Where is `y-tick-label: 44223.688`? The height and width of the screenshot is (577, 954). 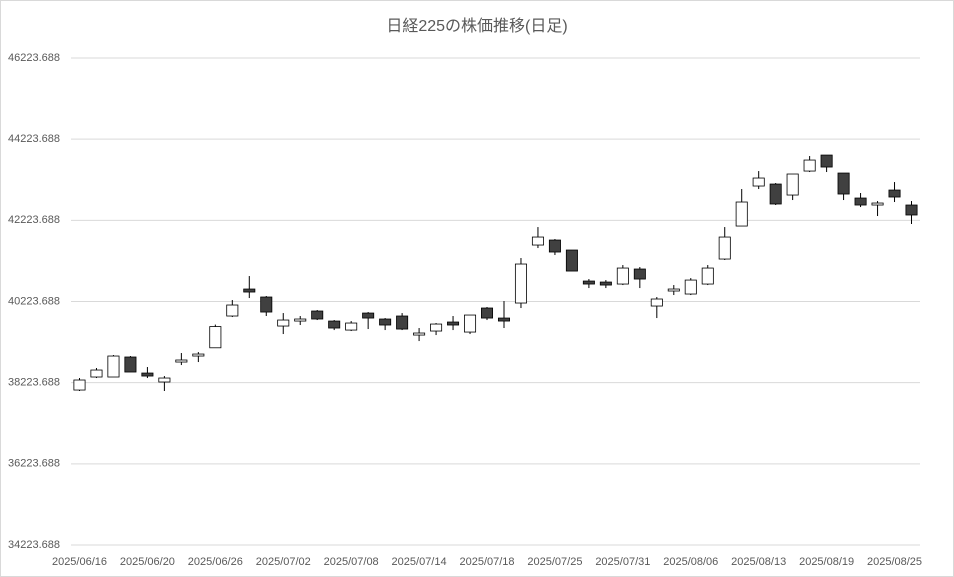 y-tick-label: 44223.688 is located at coordinates (34, 139).